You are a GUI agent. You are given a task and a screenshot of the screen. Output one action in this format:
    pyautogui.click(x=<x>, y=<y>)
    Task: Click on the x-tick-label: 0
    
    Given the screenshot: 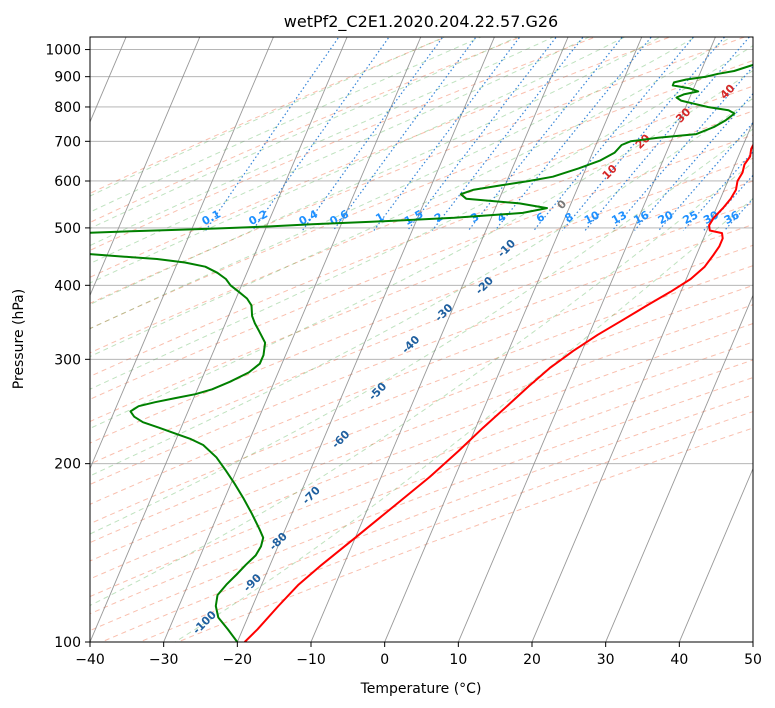 What is the action you would take?
    pyautogui.click(x=384, y=660)
    